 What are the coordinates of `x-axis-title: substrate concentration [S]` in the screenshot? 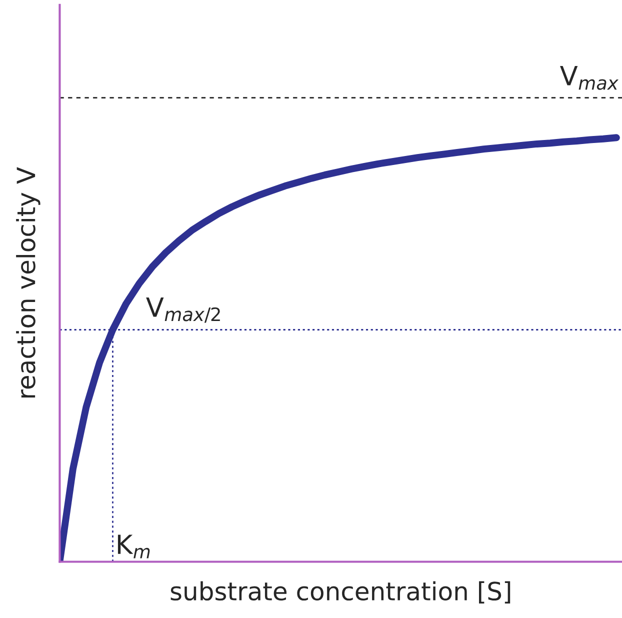 It's located at (340, 592).